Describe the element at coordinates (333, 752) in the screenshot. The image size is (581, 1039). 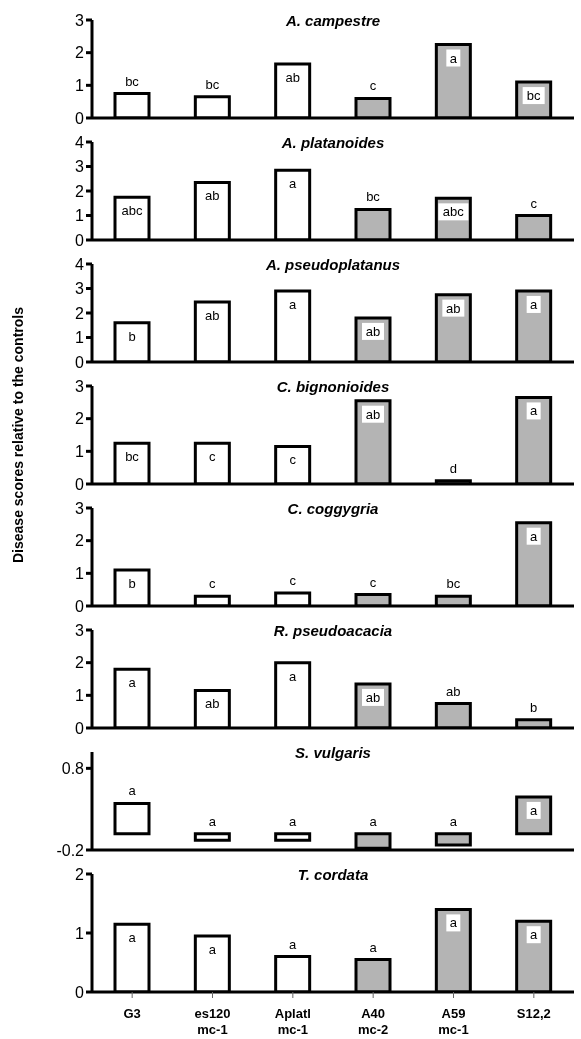
I see `chart-title: S. vulgaris` at that location.